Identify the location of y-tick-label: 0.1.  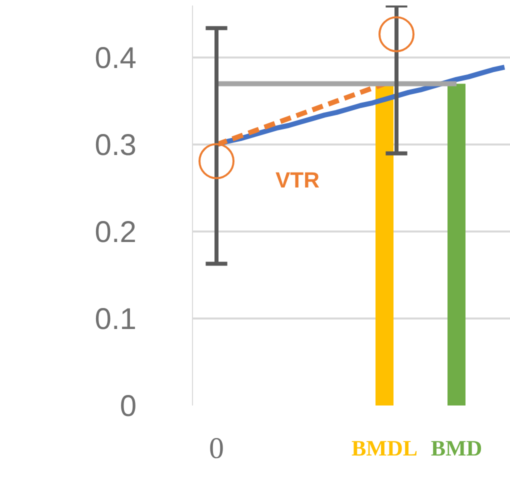
(115, 319).